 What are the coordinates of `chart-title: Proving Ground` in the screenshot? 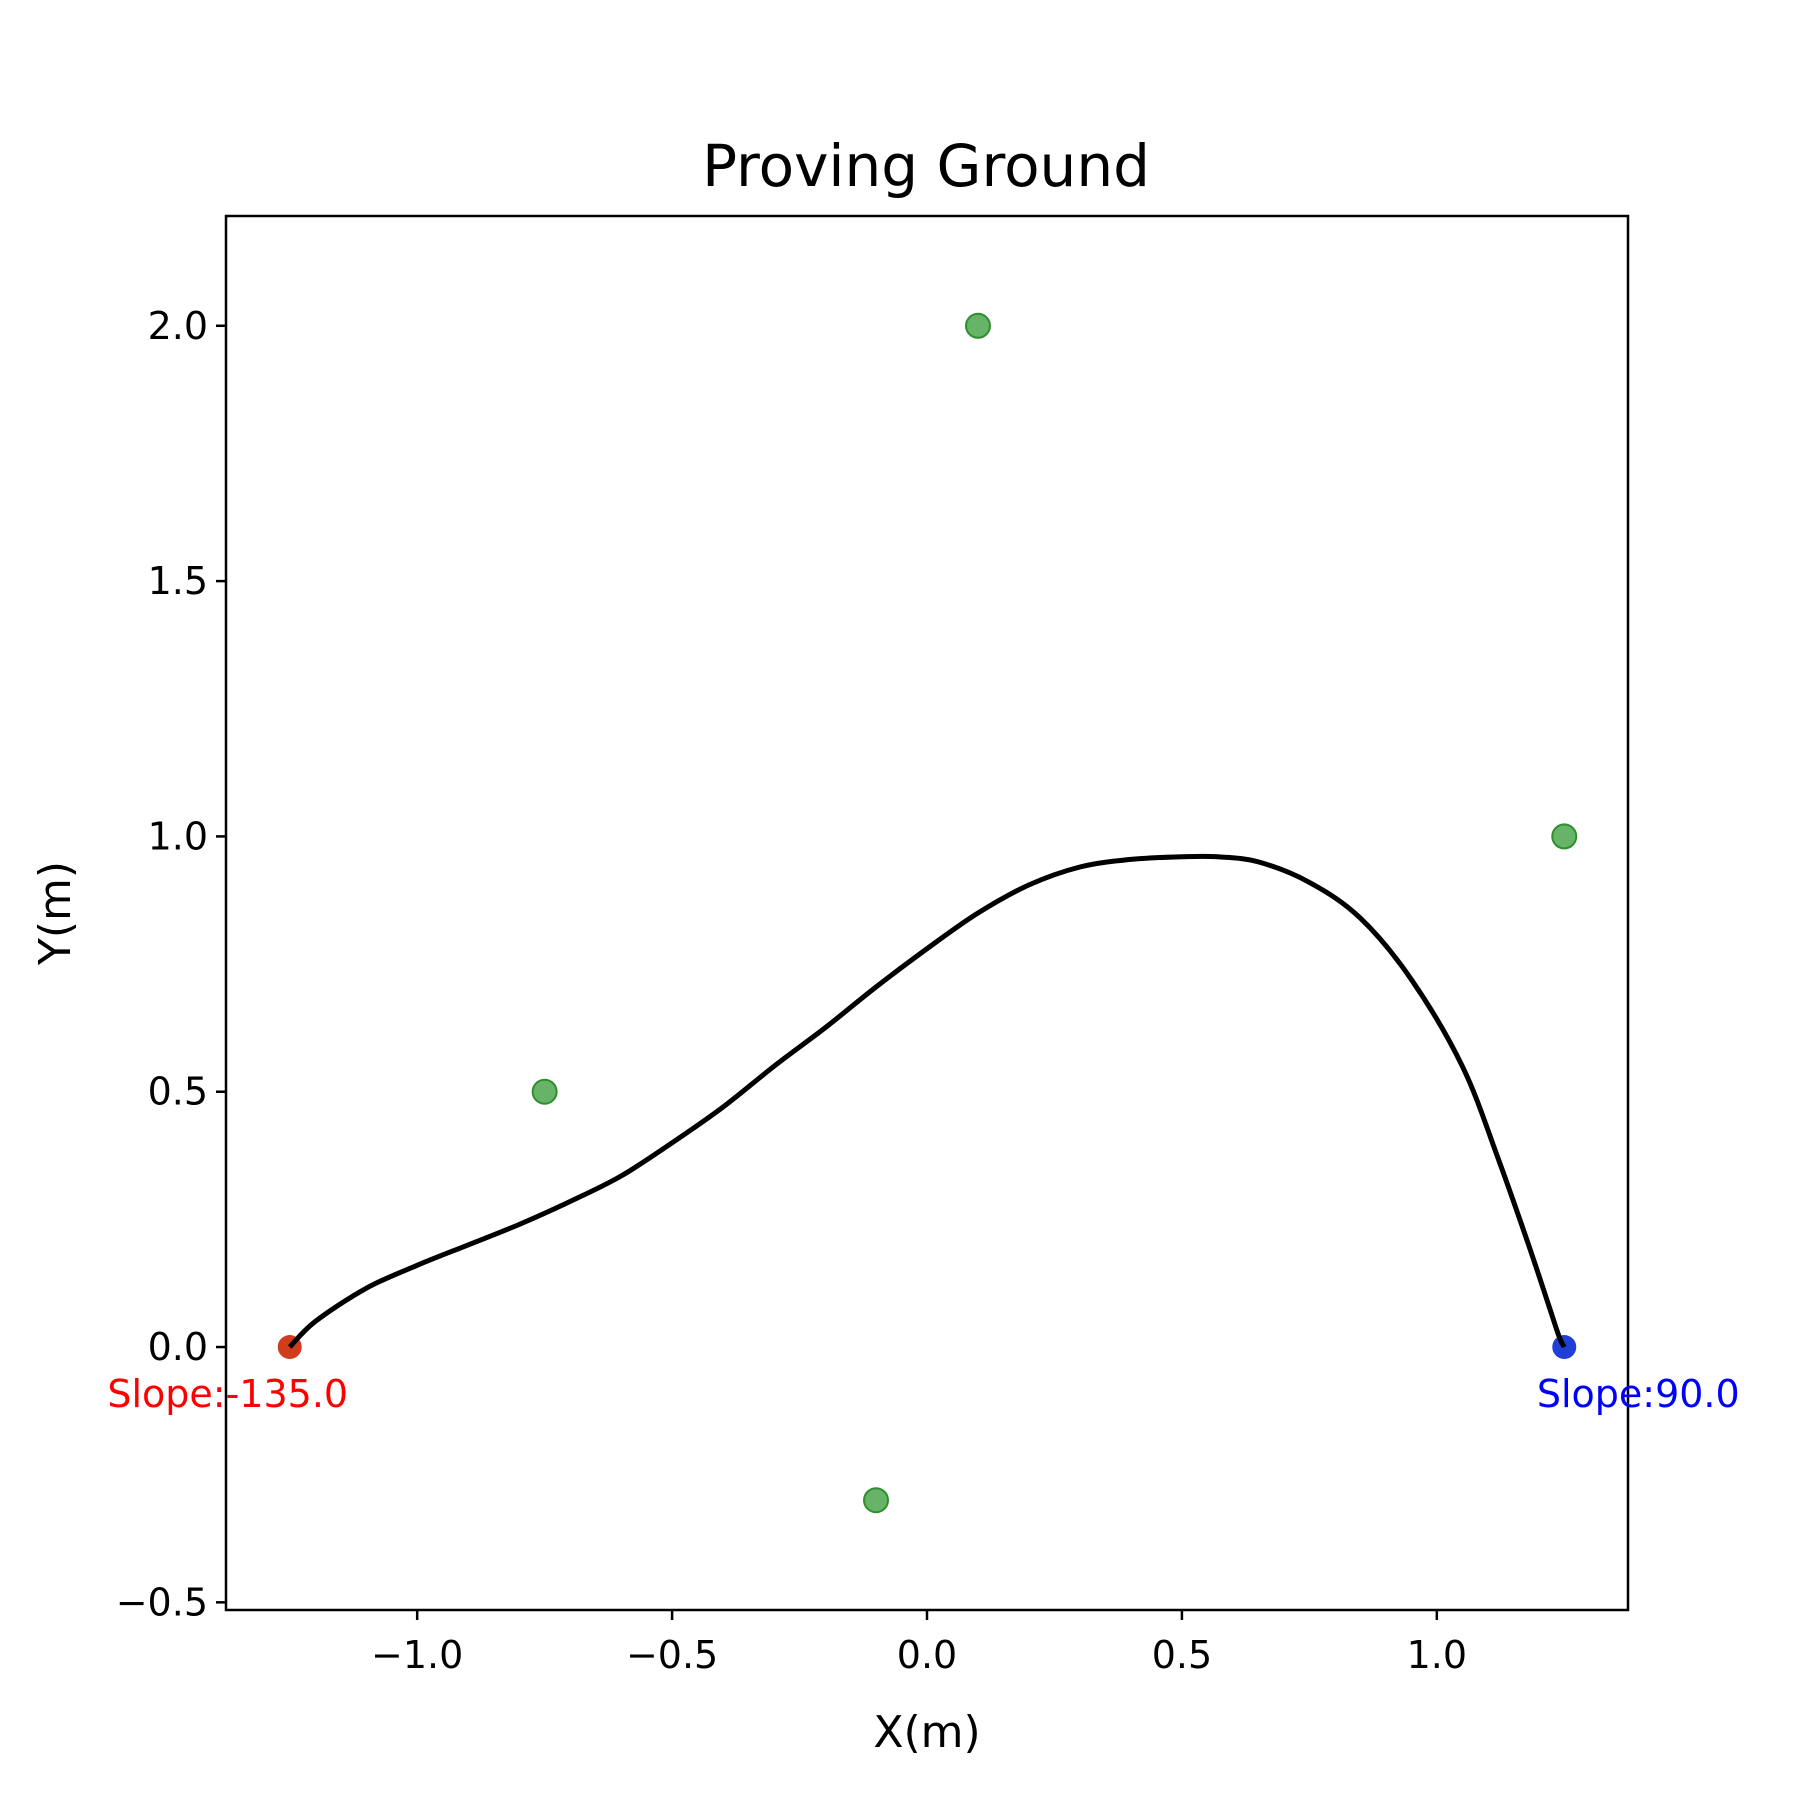 It's located at (926, 166).